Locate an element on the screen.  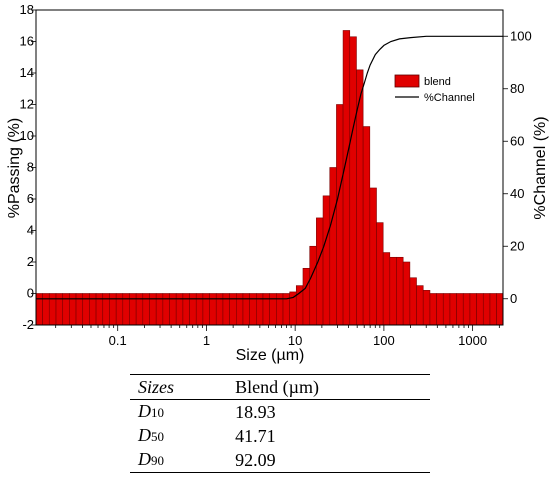
y2-tick-label: 80 is located at coordinates (517, 88).